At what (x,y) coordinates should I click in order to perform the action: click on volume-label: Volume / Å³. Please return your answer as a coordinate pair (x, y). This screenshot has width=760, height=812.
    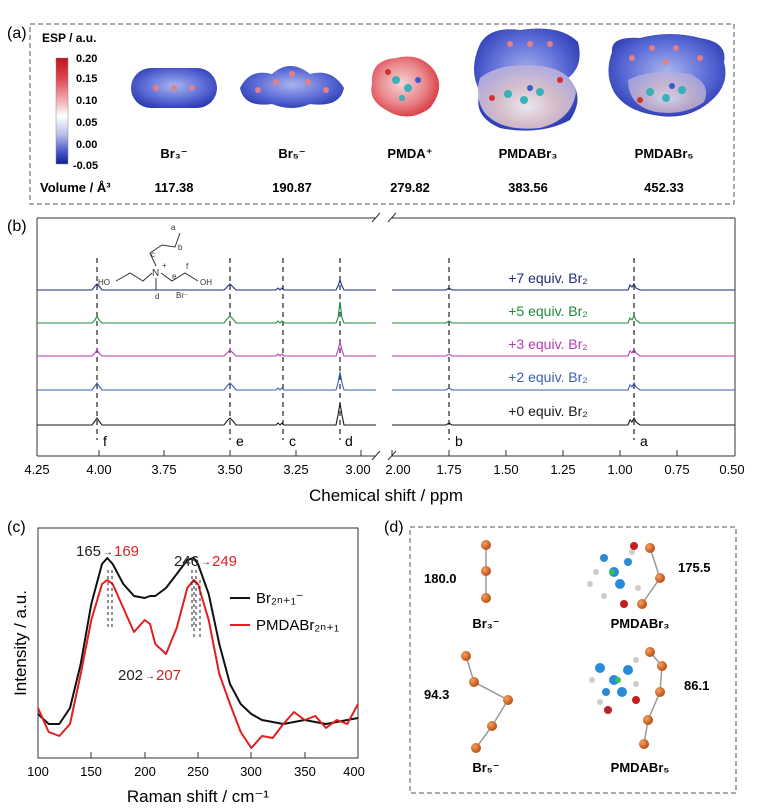
    Looking at the image, I should click on (75, 187).